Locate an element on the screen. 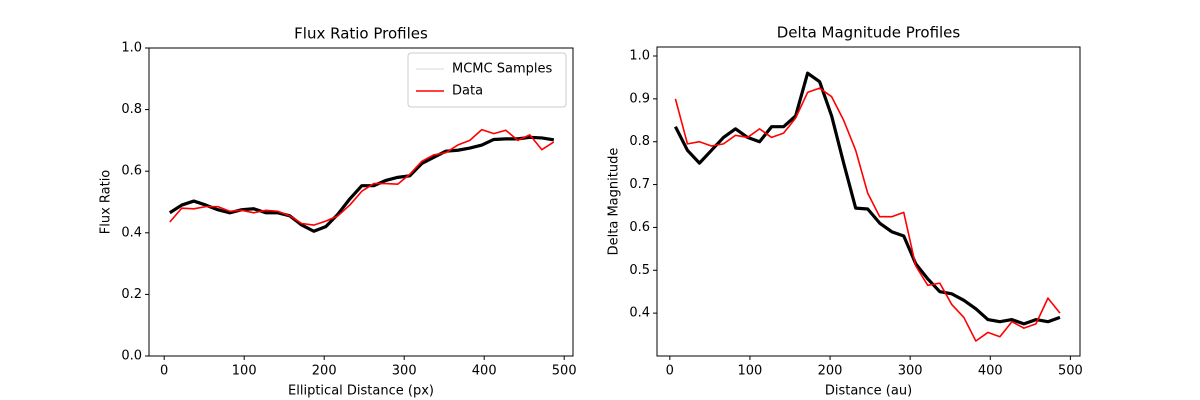  chart-title: Delta Magnitude Profiles is located at coordinates (869, 33).